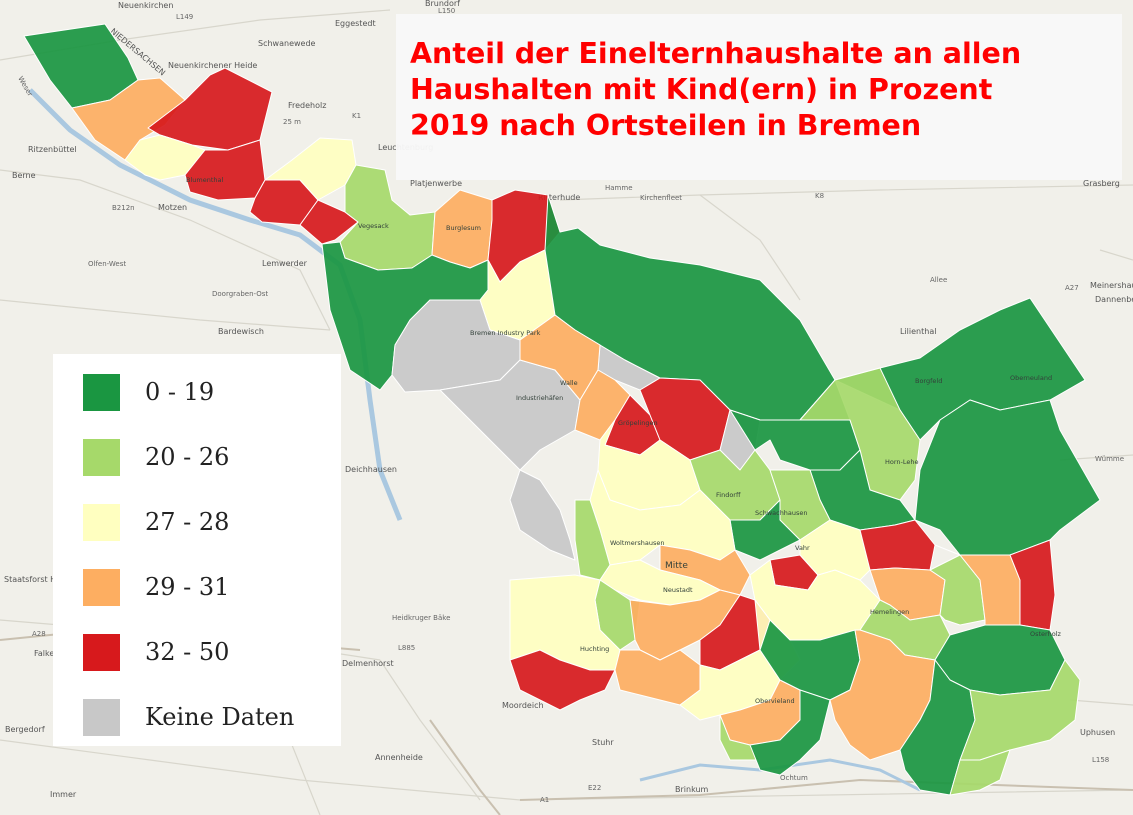 This screenshot has height=815, width=1133. Describe the element at coordinates (355, 23) in the screenshot. I see `svg-text: Eggestedt` at that location.